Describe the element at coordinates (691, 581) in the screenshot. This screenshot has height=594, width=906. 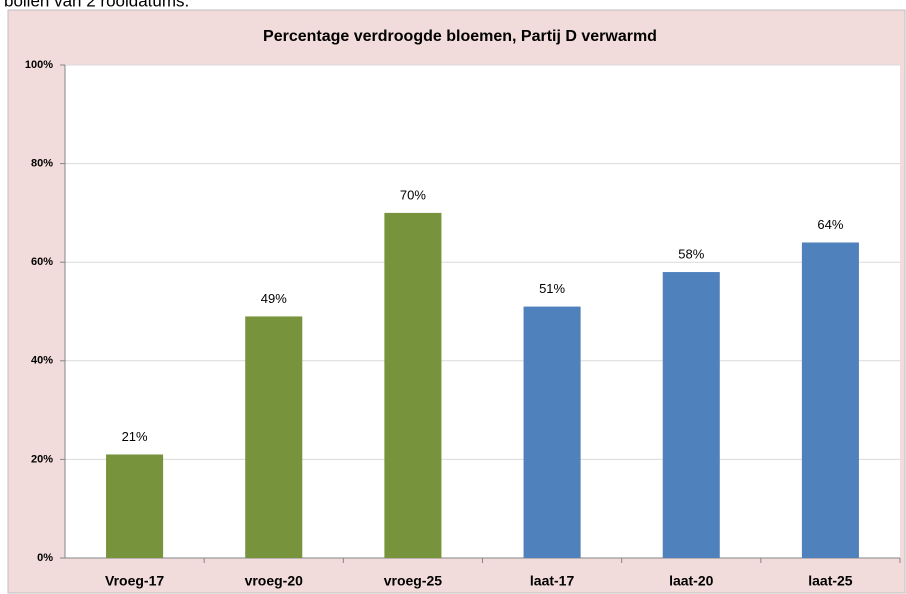
I see `x-tick-label: laat-20` at that location.